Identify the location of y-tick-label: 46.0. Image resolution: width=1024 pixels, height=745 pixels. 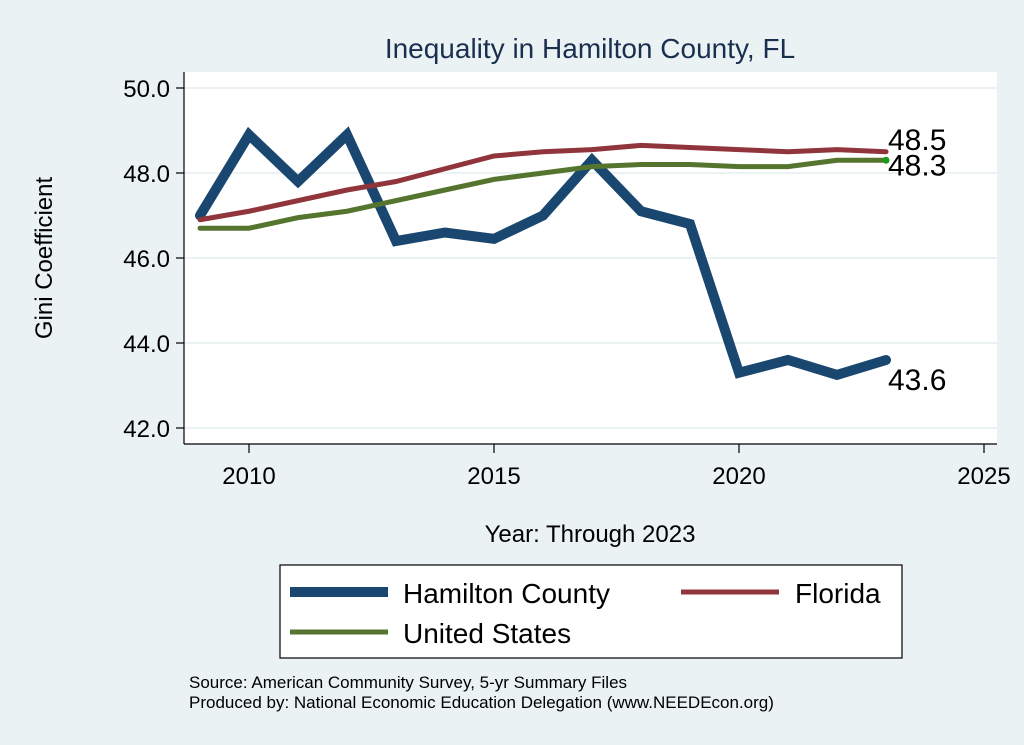
(146, 259).